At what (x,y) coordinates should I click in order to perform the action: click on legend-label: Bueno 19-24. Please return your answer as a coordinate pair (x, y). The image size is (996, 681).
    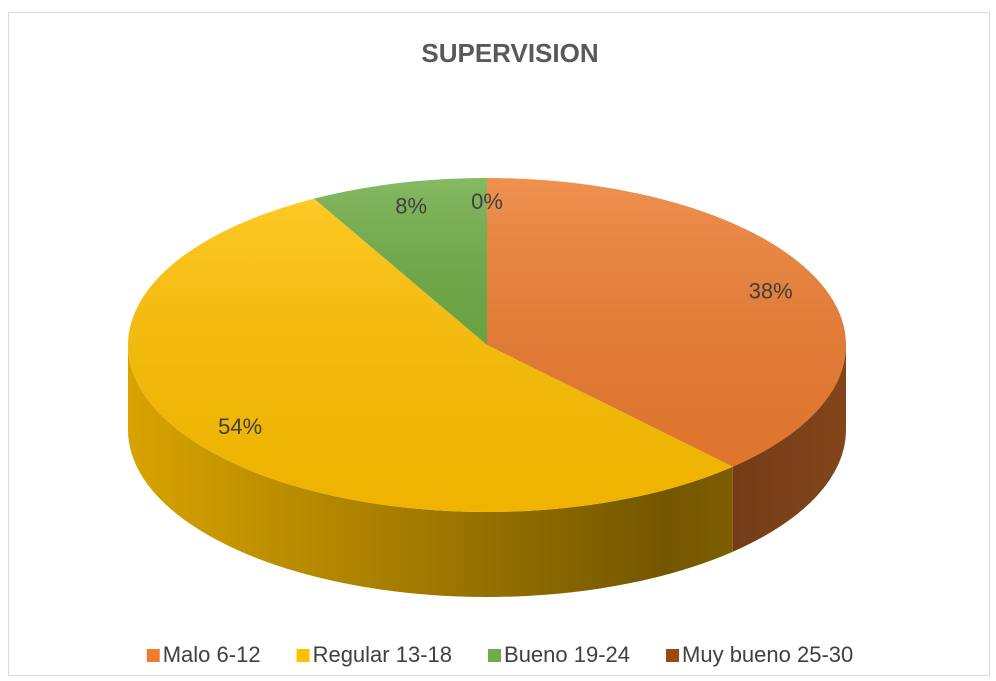
    Looking at the image, I should click on (567, 654).